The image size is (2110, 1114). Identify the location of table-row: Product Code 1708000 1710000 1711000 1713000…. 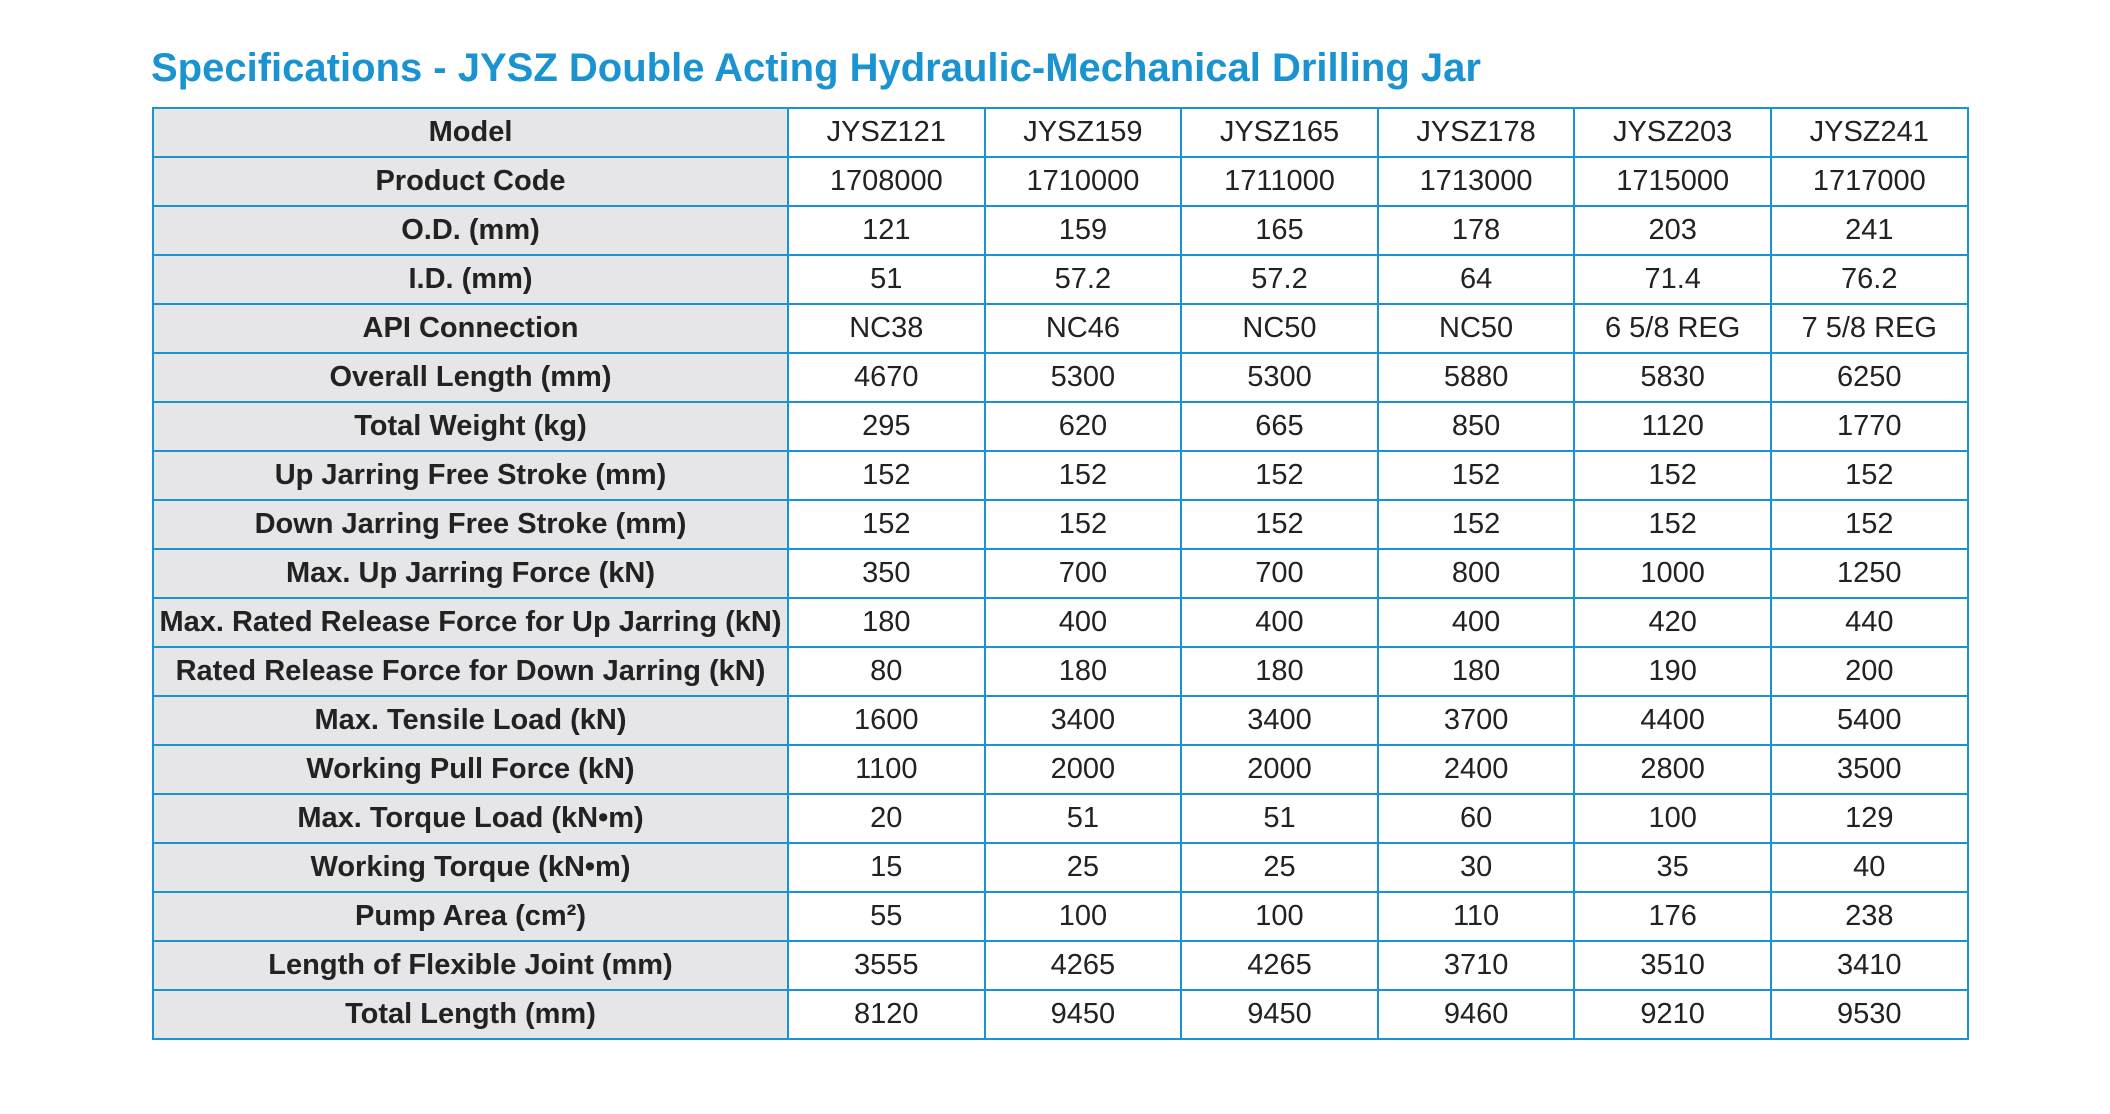
(1060, 181).